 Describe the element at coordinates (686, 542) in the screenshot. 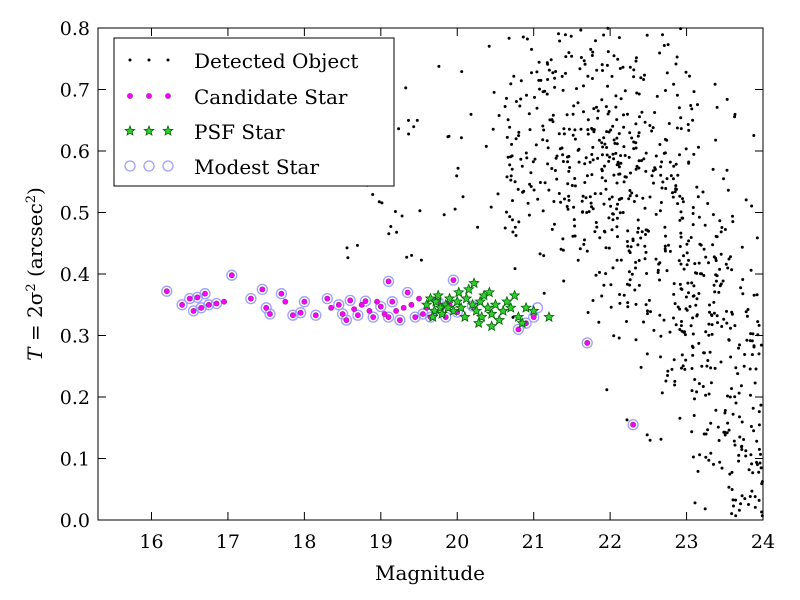

I see `x-tick-label: 23` at that location.